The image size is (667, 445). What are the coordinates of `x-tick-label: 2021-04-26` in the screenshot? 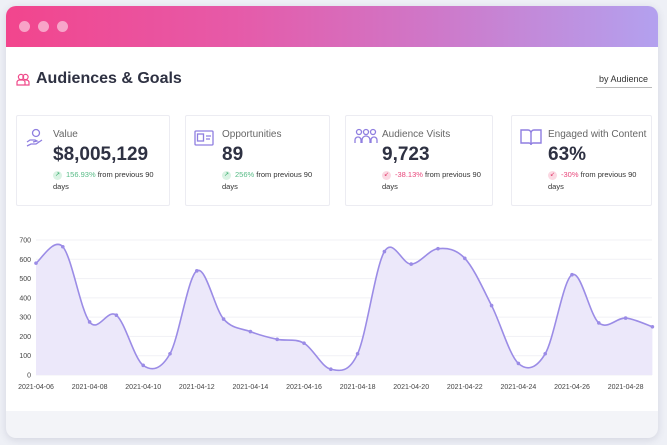 It's located at (572, 387).